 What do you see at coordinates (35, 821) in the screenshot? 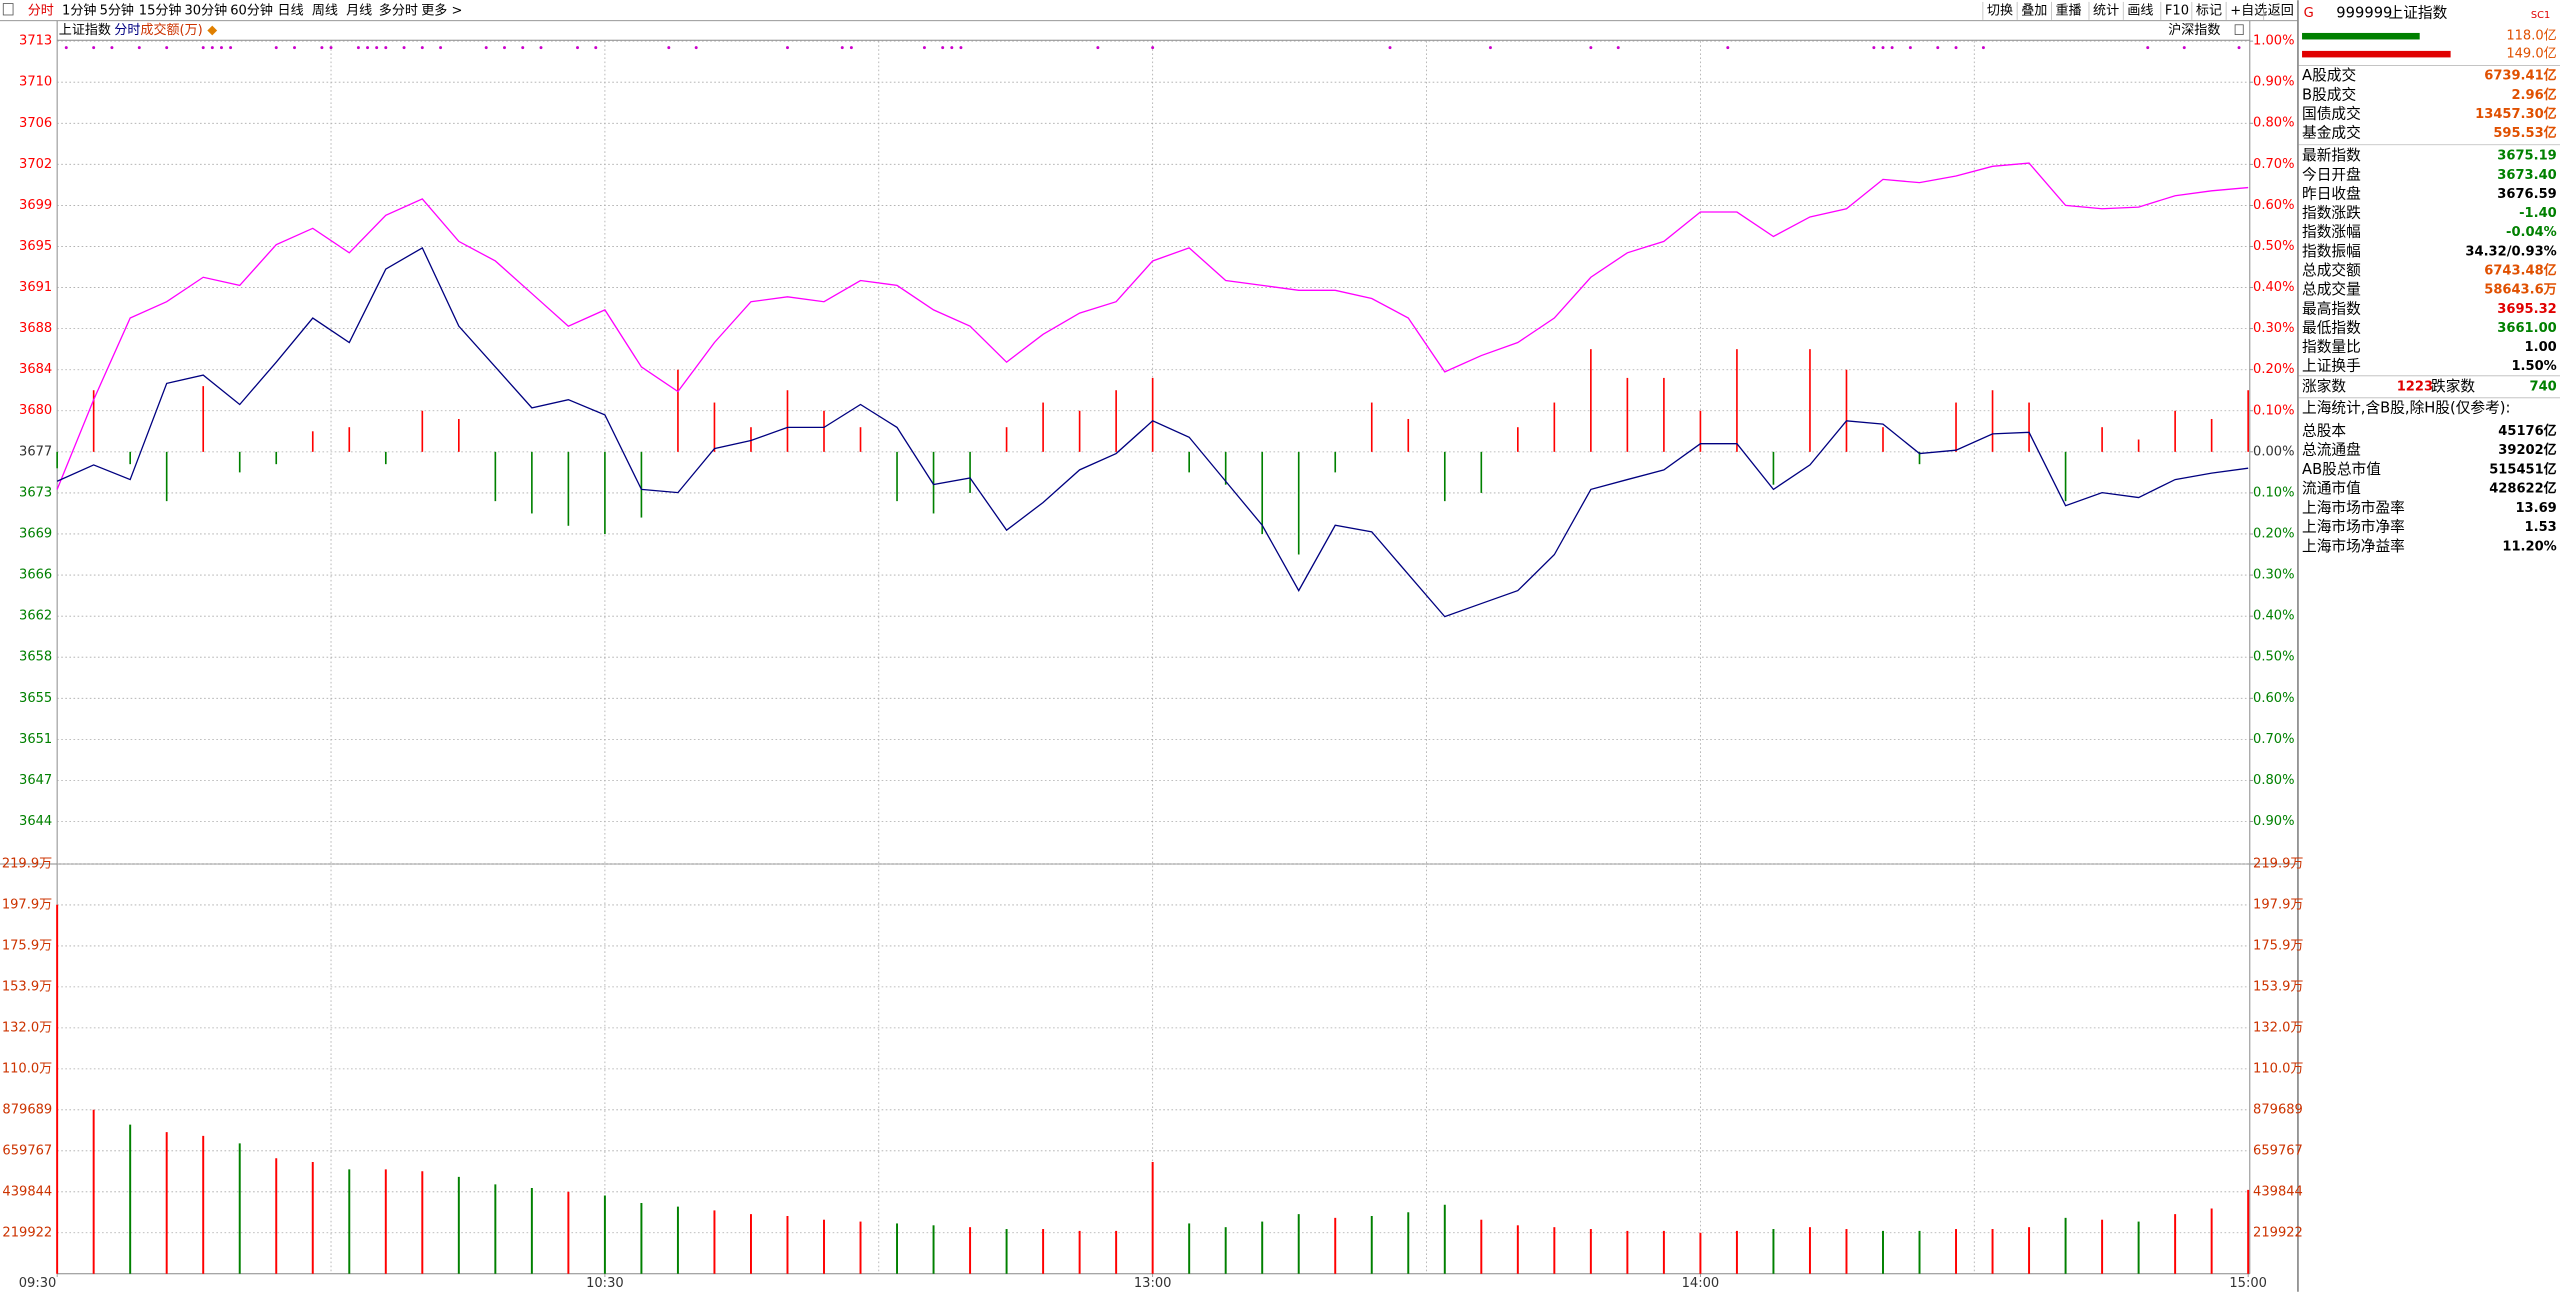
I see `y-tick-label: 3644` at bounding box center [35, 821].